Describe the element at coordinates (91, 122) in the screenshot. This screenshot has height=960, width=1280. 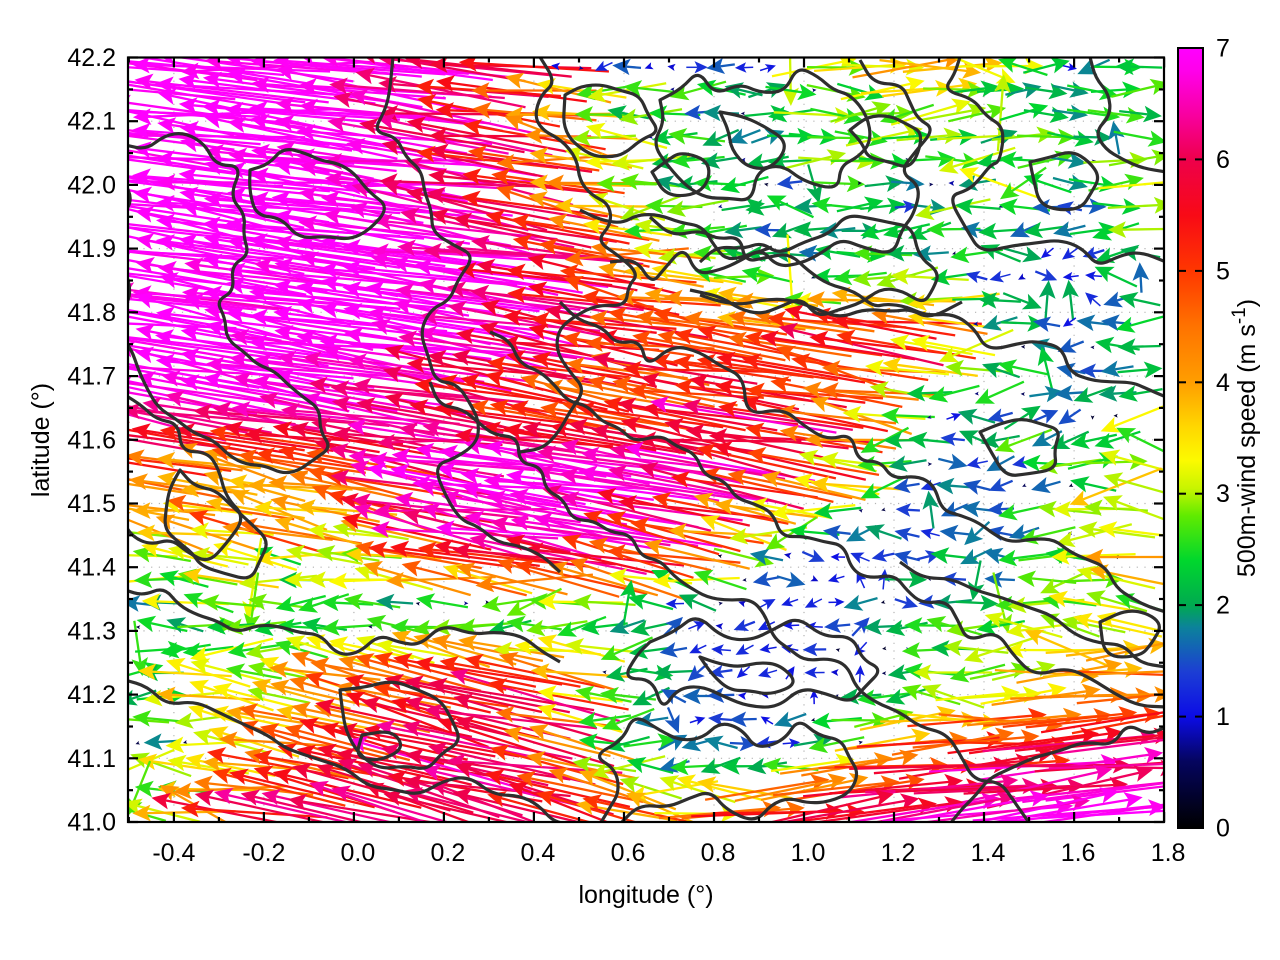
I see `svg-text: 42.1` at that location.